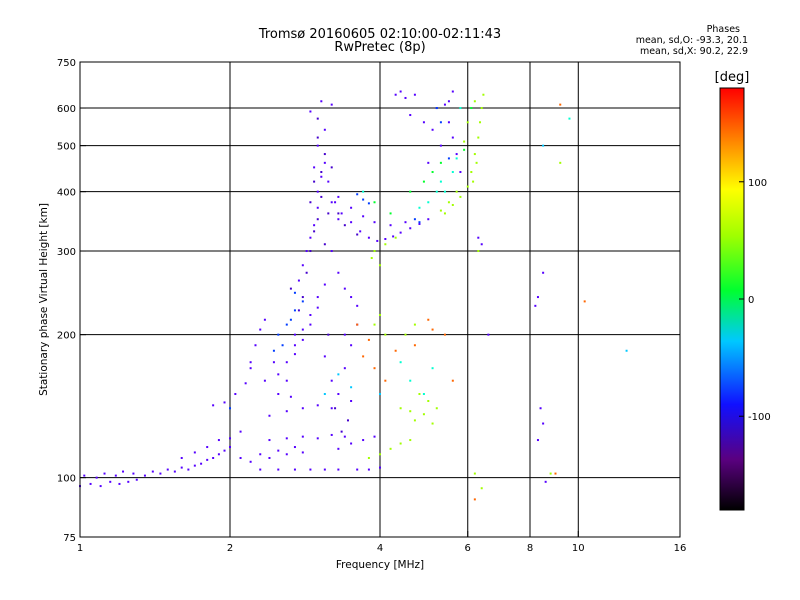 The width and height of the screenshot is (800, 600). What do you see at coordinates (380, 565) in the screenshot?
I see `x-axis-label: Frequency [MHz]` at bounding box center [380, 565].